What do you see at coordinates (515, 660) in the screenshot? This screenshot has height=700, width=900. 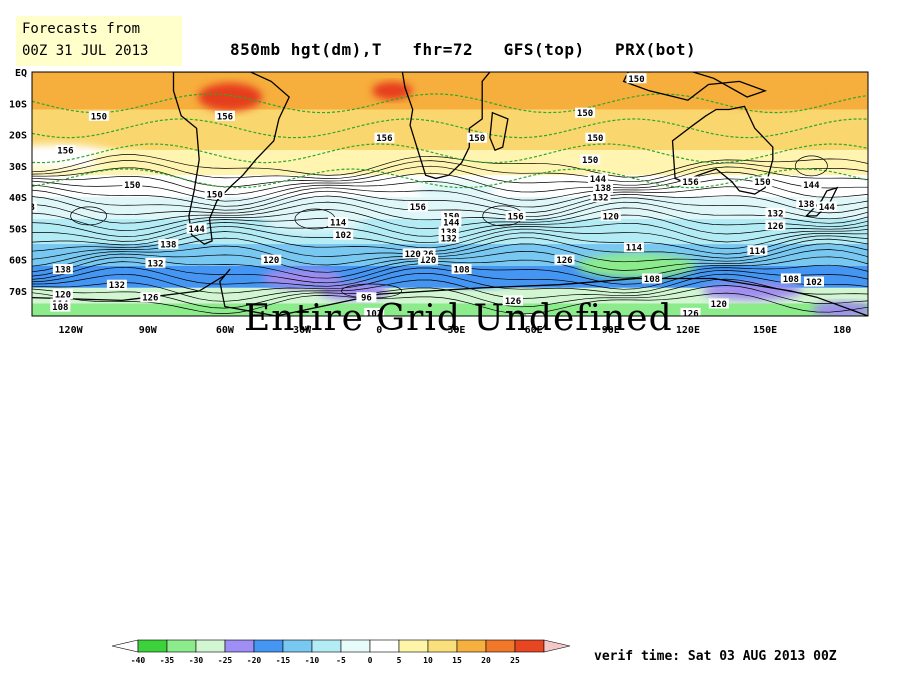 I see `colorbar-tick-label: 25` at bounding box center [515, 660].